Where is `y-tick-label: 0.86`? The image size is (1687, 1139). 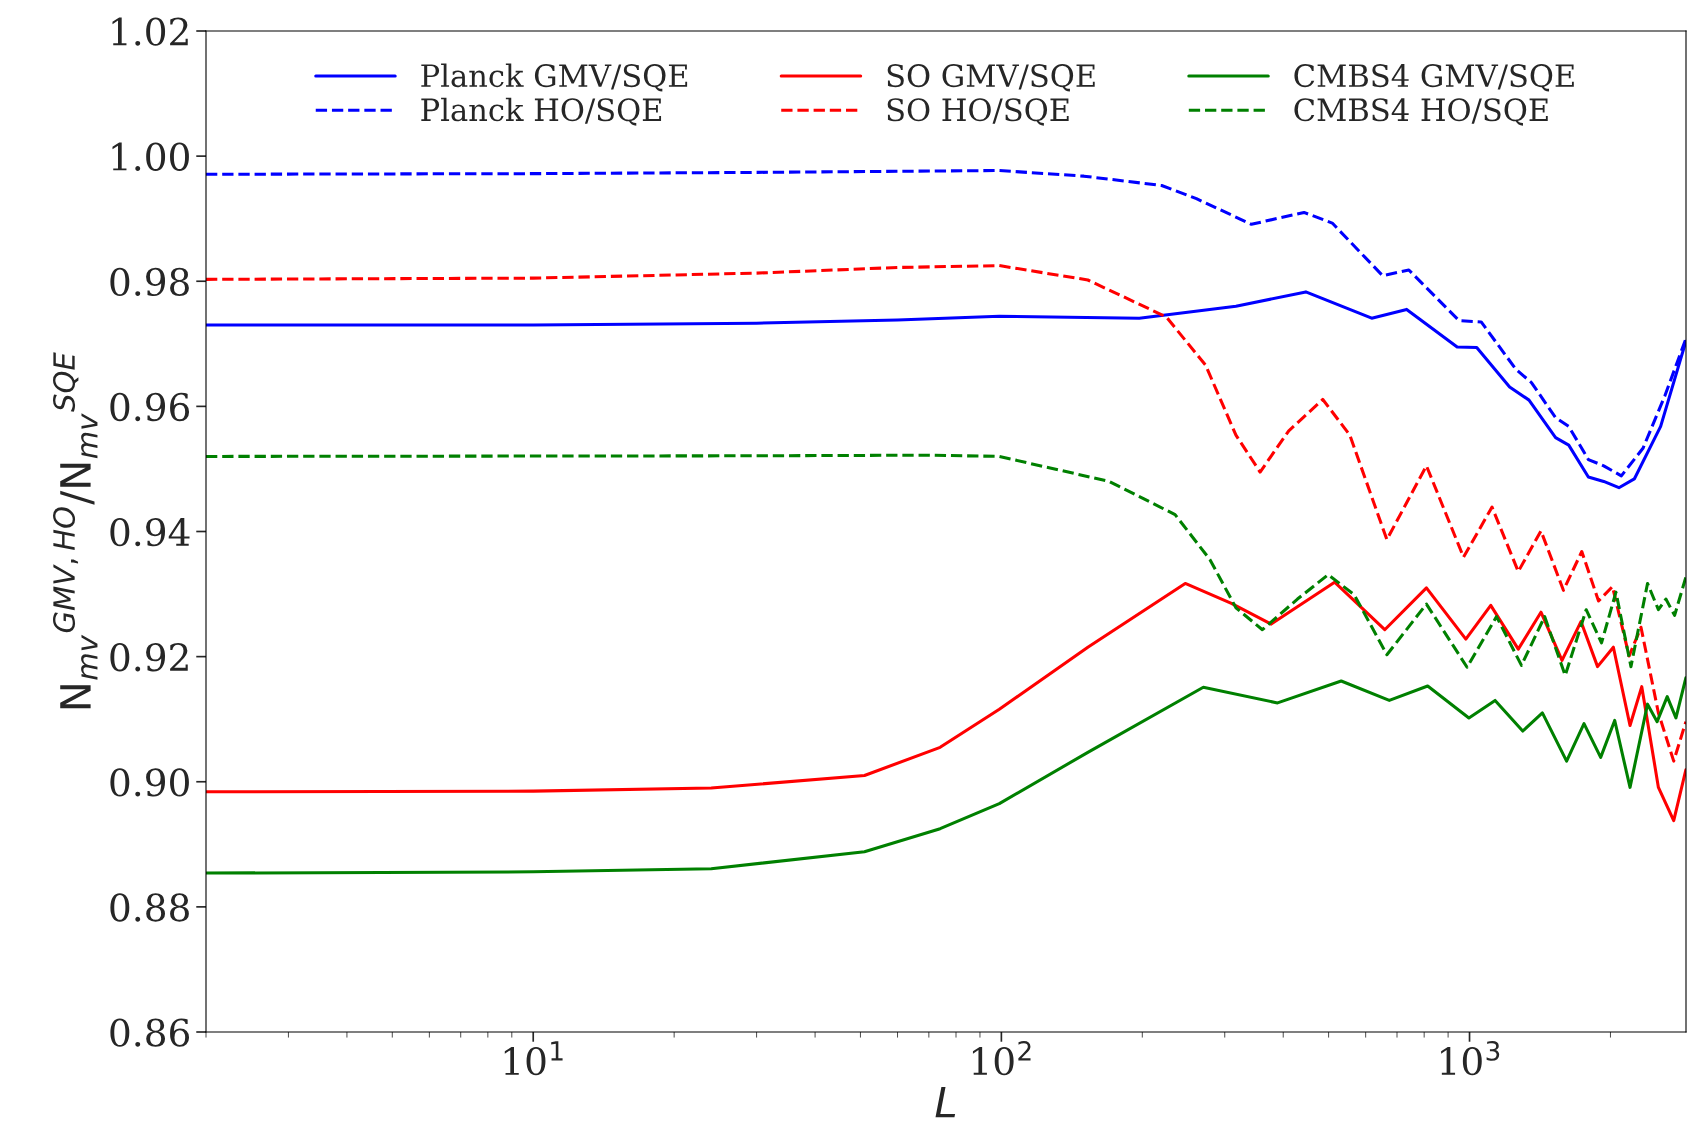 y-tick-label: 0.86 is located at coordinates (150, 1032).